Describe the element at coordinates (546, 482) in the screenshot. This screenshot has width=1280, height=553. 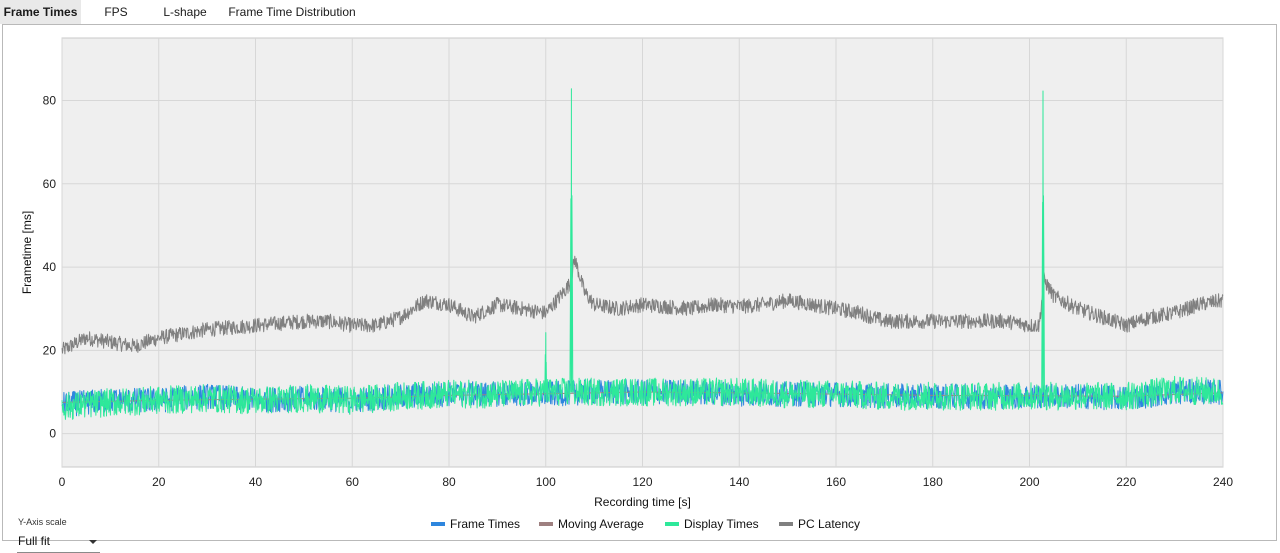
I see `x-tick-label: 100` at that location.